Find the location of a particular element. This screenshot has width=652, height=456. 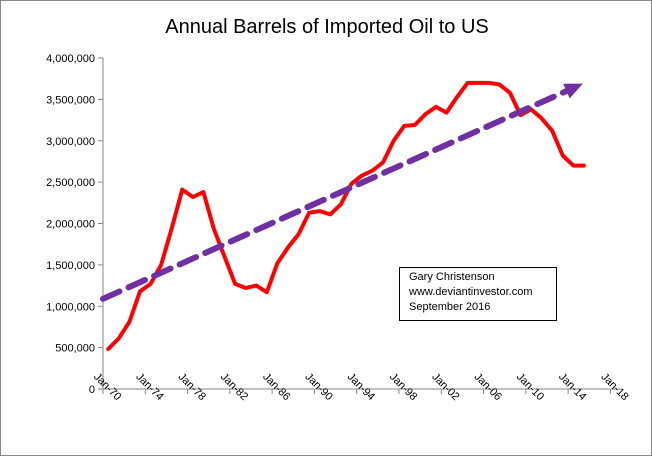

y-tick-label: 1,500,000 is located at coordinates (70, 266).